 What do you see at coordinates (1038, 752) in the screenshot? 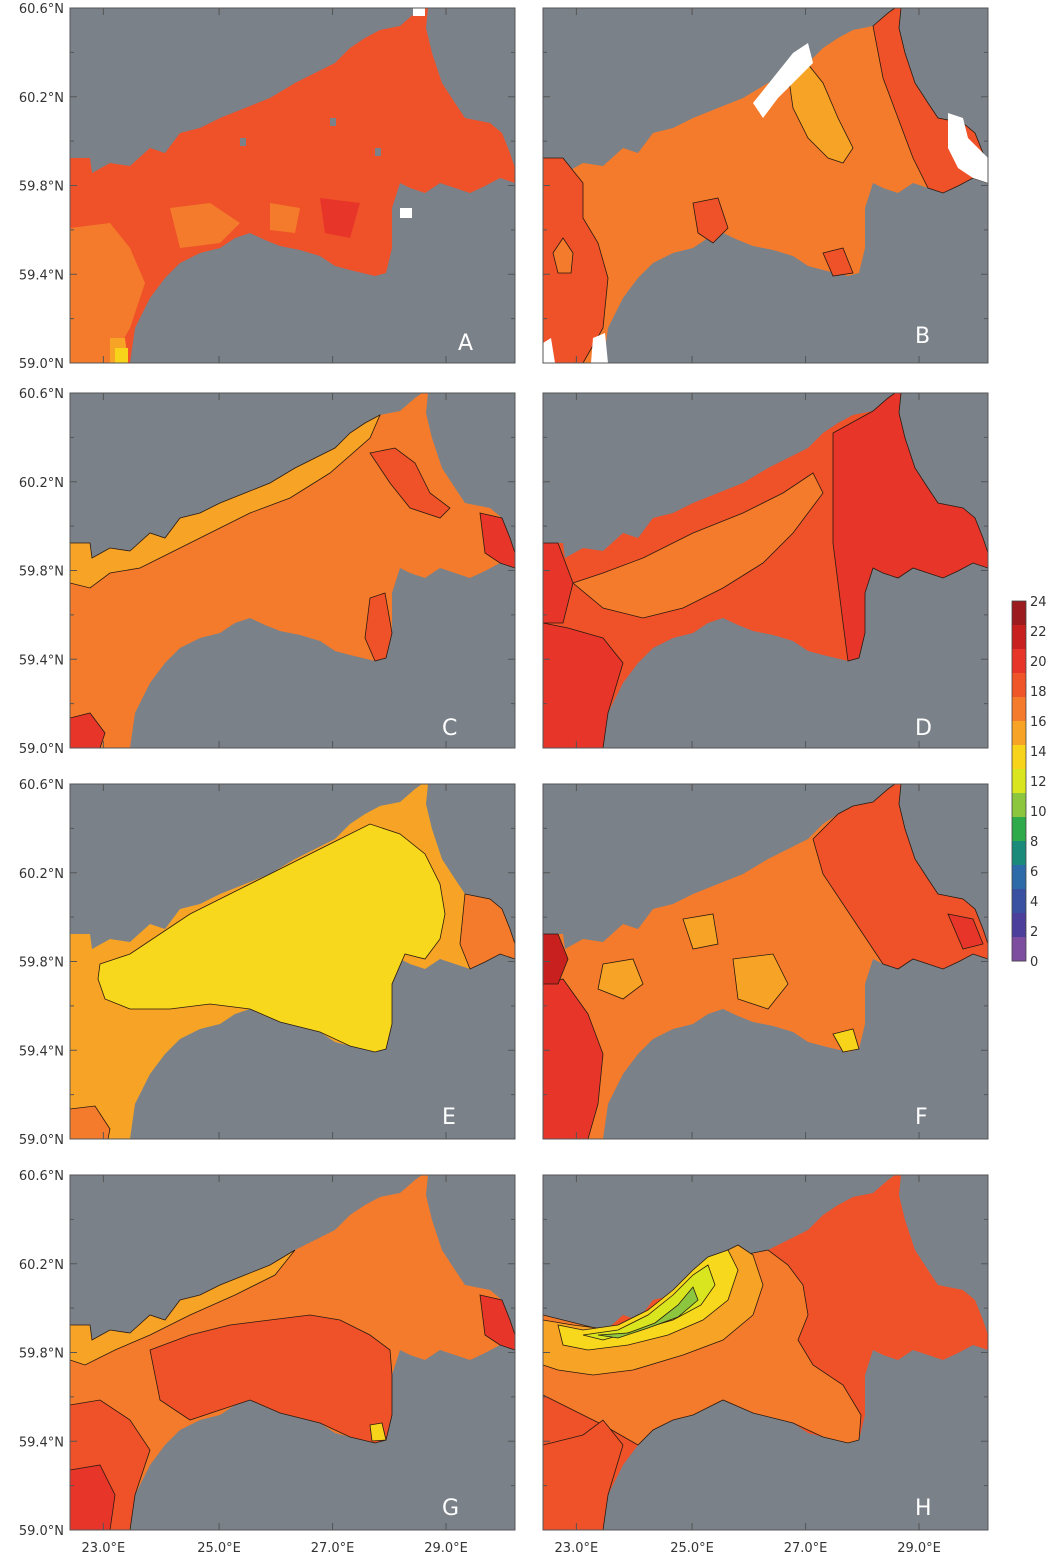
I see `colorbar-tick-label: 14` at bounding box center [1038, 752].